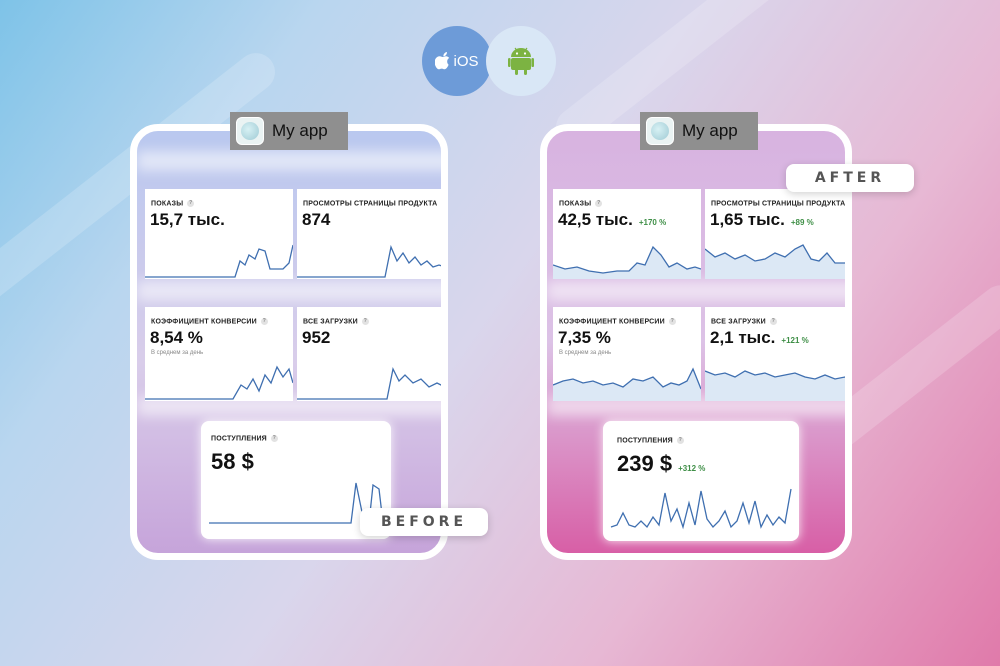 This screenshot has height=666, width=1000. I want to click on card-downloads: ВСЕ ЗАГРУЗКИ? 2,1 тыс. +121 %, so click(775, 354).